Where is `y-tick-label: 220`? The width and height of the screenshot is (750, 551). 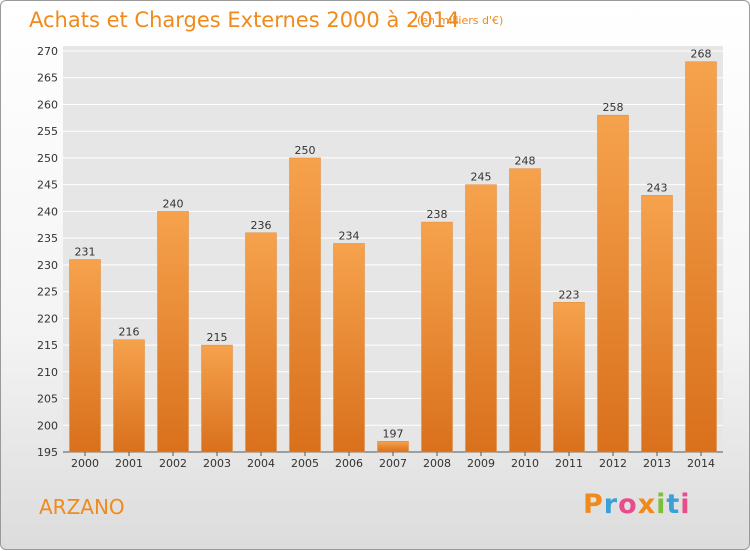 y-tick-label: 220 is located at coordinates (47, 318).